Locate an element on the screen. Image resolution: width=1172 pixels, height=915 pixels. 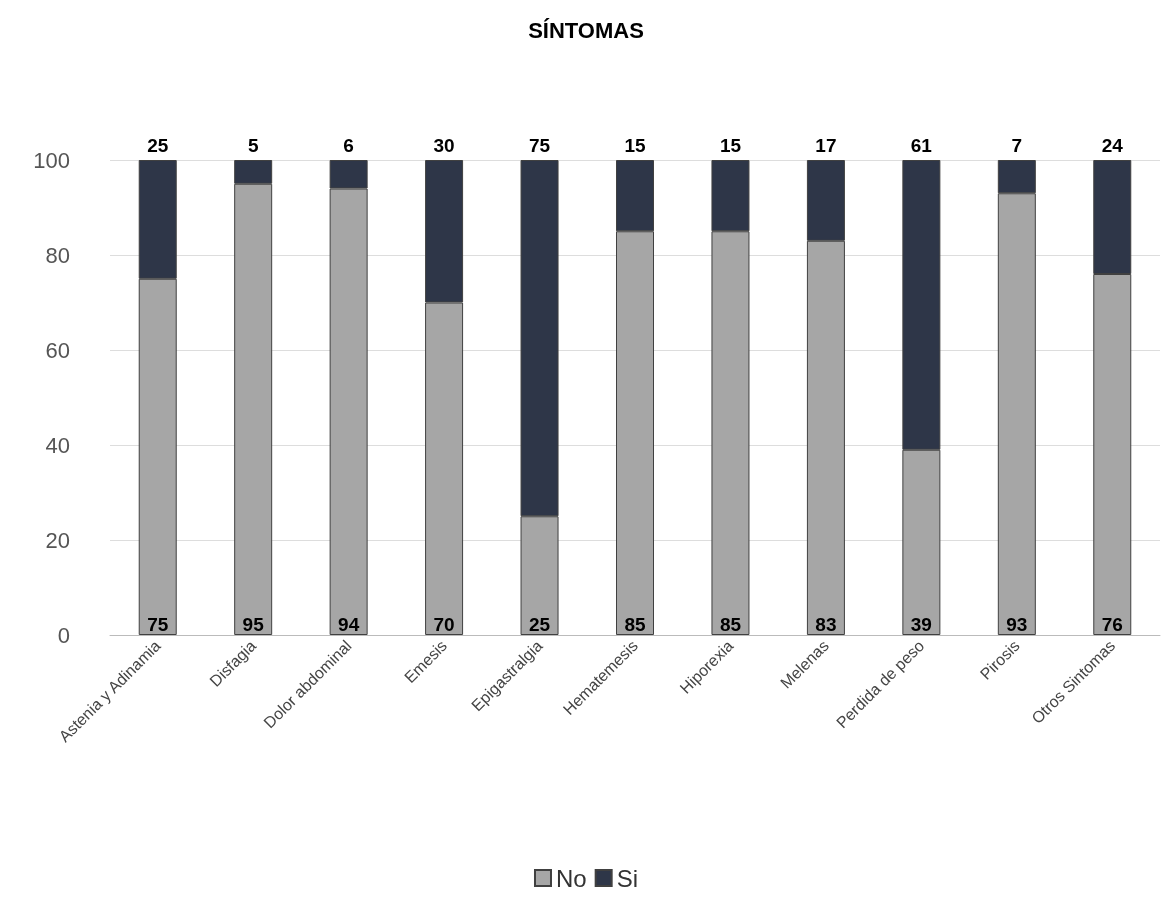
data-label: 93 is located at coordinates (1017, 624).